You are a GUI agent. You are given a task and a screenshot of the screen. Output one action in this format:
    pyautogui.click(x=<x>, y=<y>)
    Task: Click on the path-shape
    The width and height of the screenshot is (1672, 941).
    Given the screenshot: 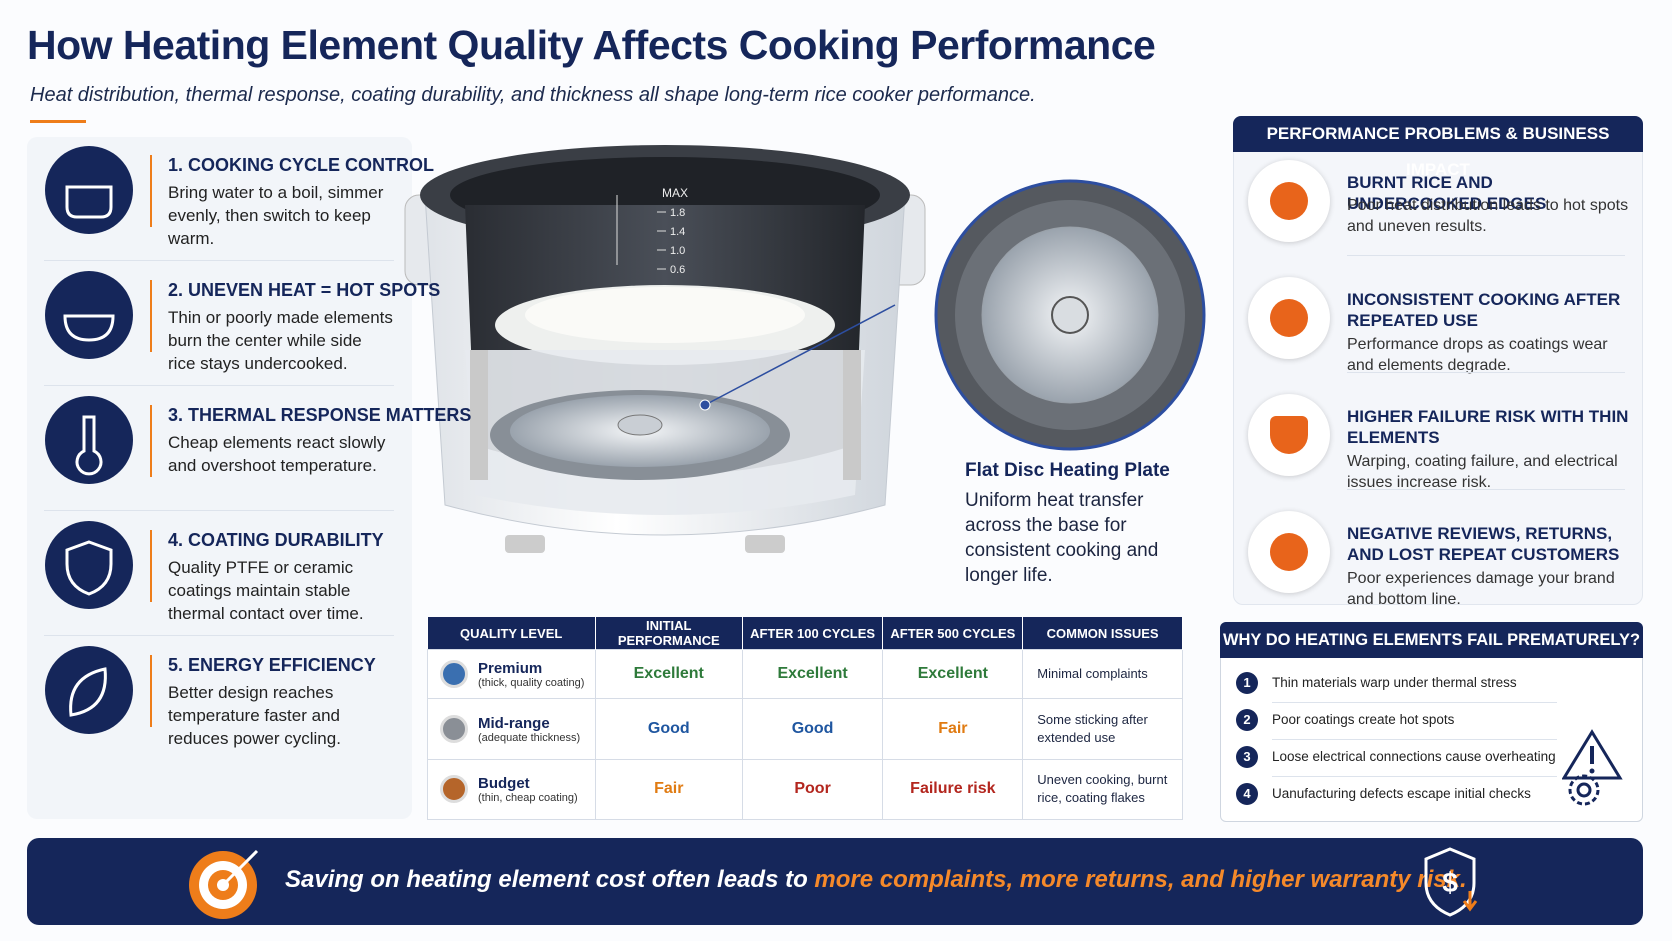 What is the action you would take?
    pyautogui.click(x=1450, y=882)
    